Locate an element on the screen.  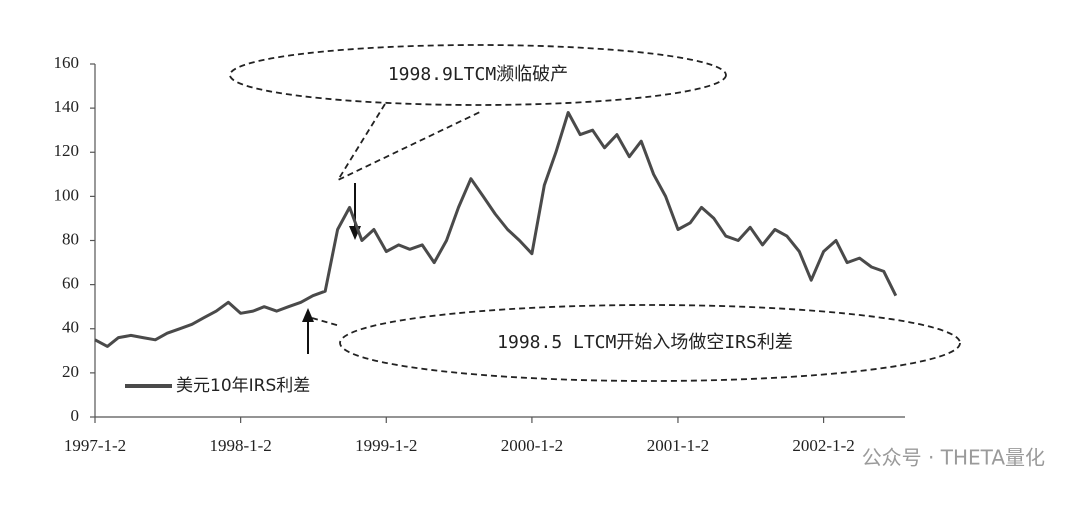
y-tick-label: 40 is located at coordinates (70, 327).